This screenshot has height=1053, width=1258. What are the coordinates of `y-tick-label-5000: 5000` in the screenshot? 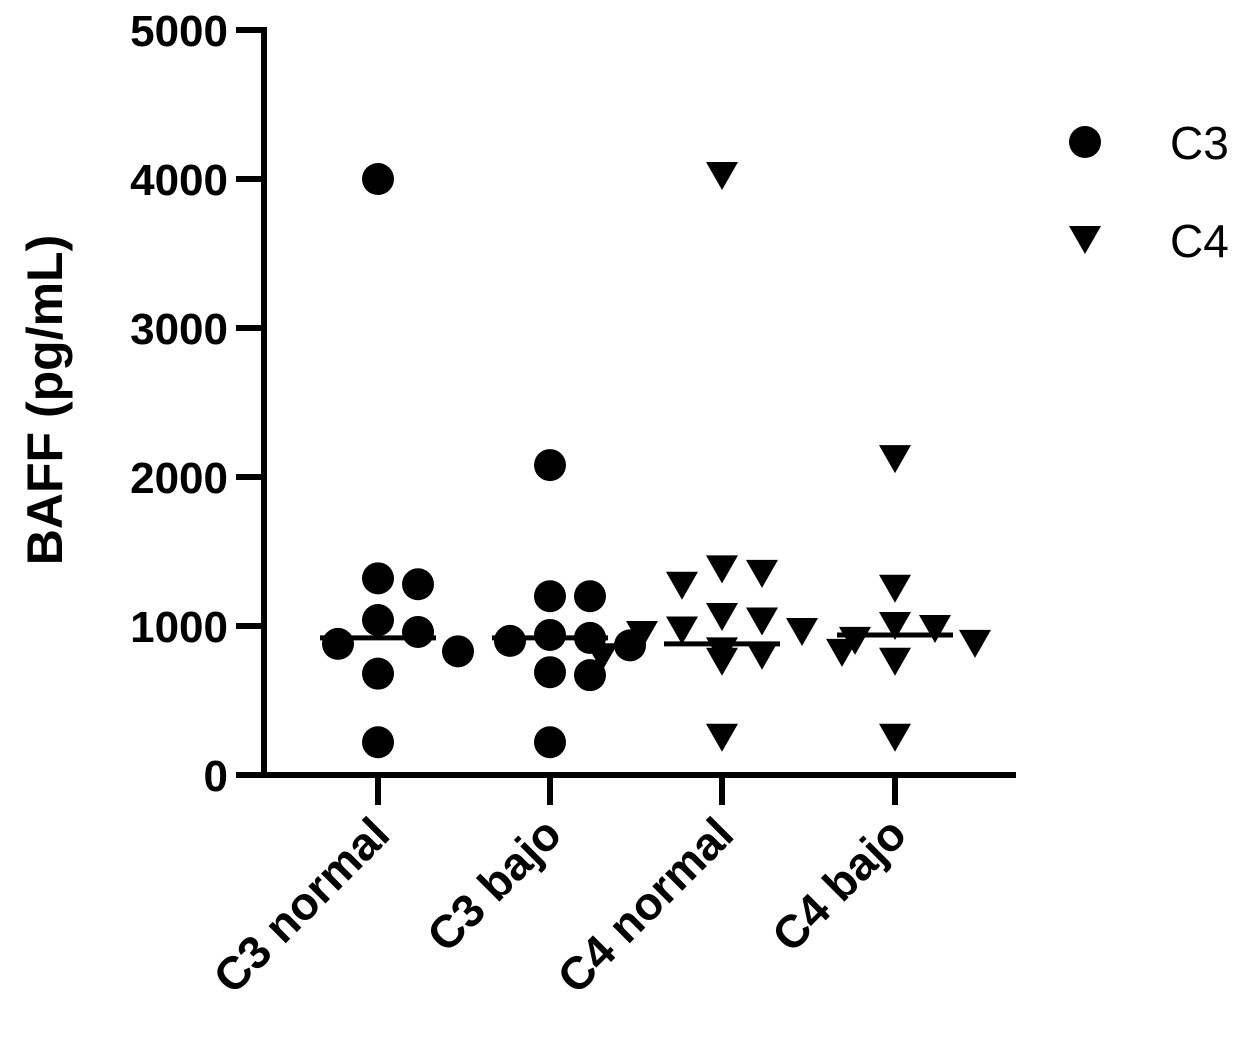 It's located at (179, 31).